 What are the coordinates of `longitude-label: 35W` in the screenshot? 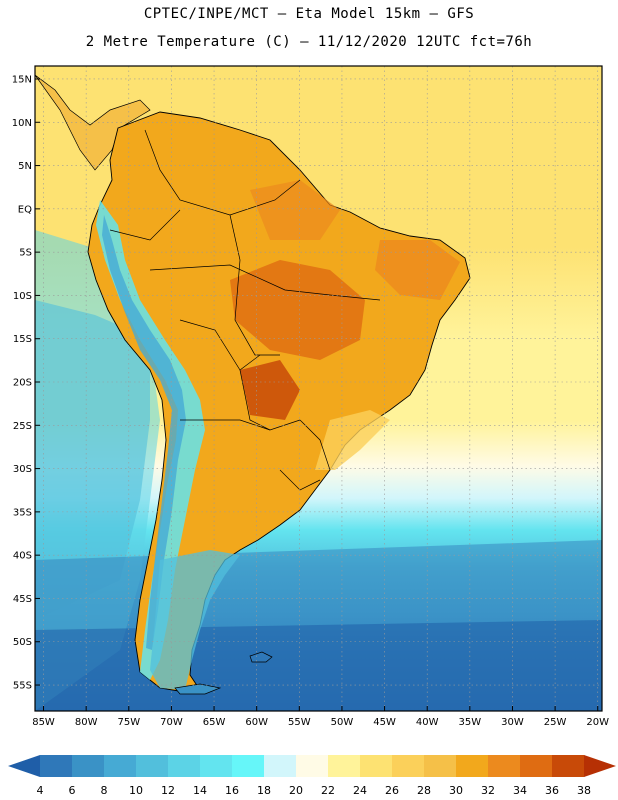 It's located at (470, 722).